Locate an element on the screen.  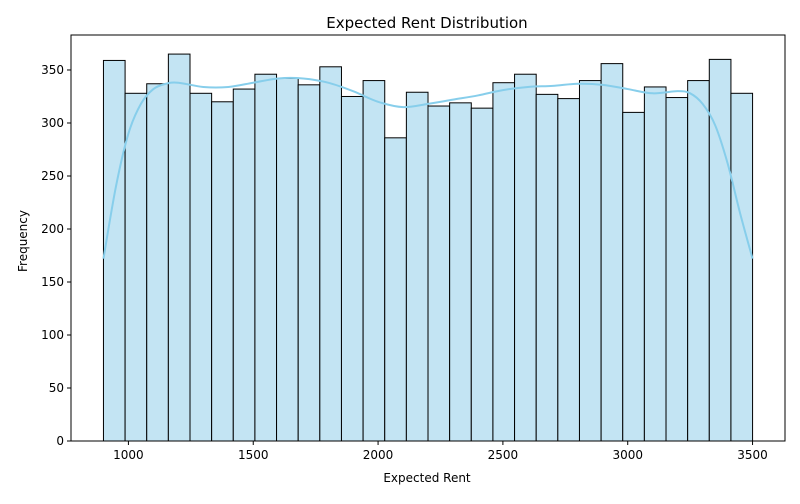
x-tick-label: 2000 is located at coordinates (378, 455).